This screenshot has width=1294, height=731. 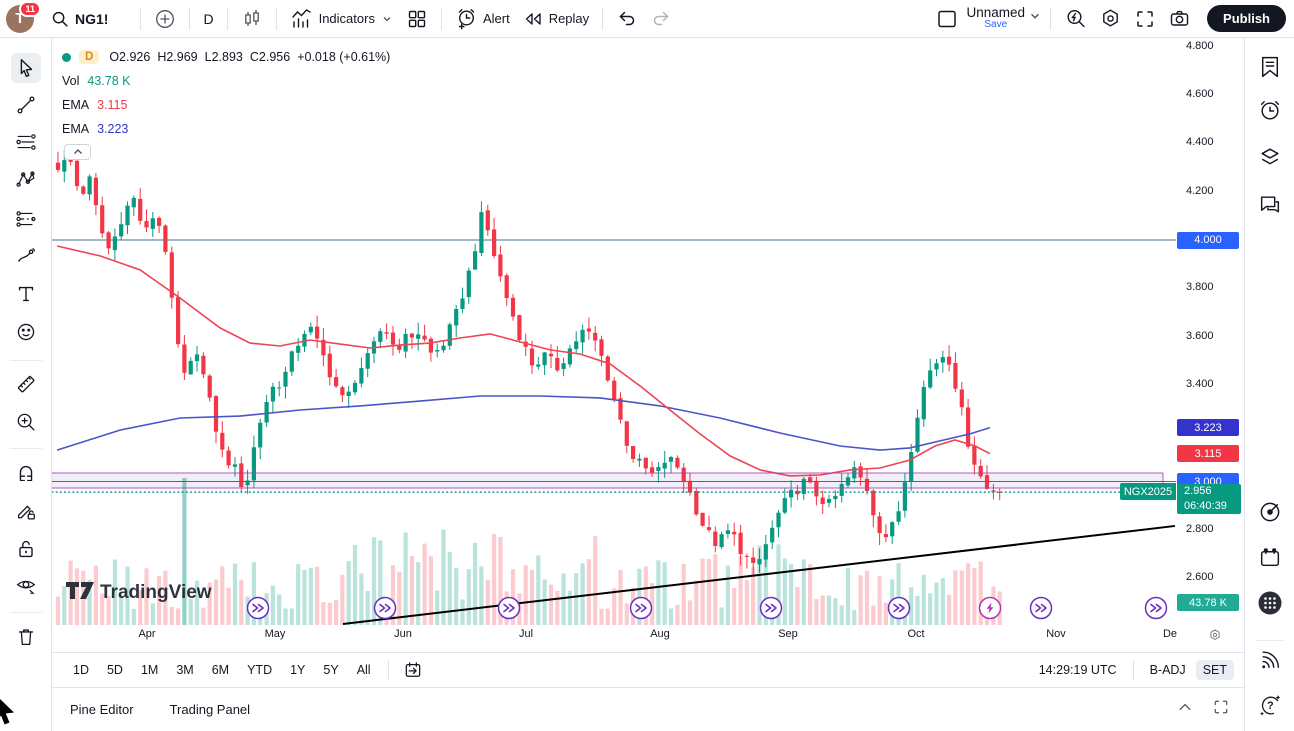 I want to click on user-avatar: T 11, so click(x=23, y=16).